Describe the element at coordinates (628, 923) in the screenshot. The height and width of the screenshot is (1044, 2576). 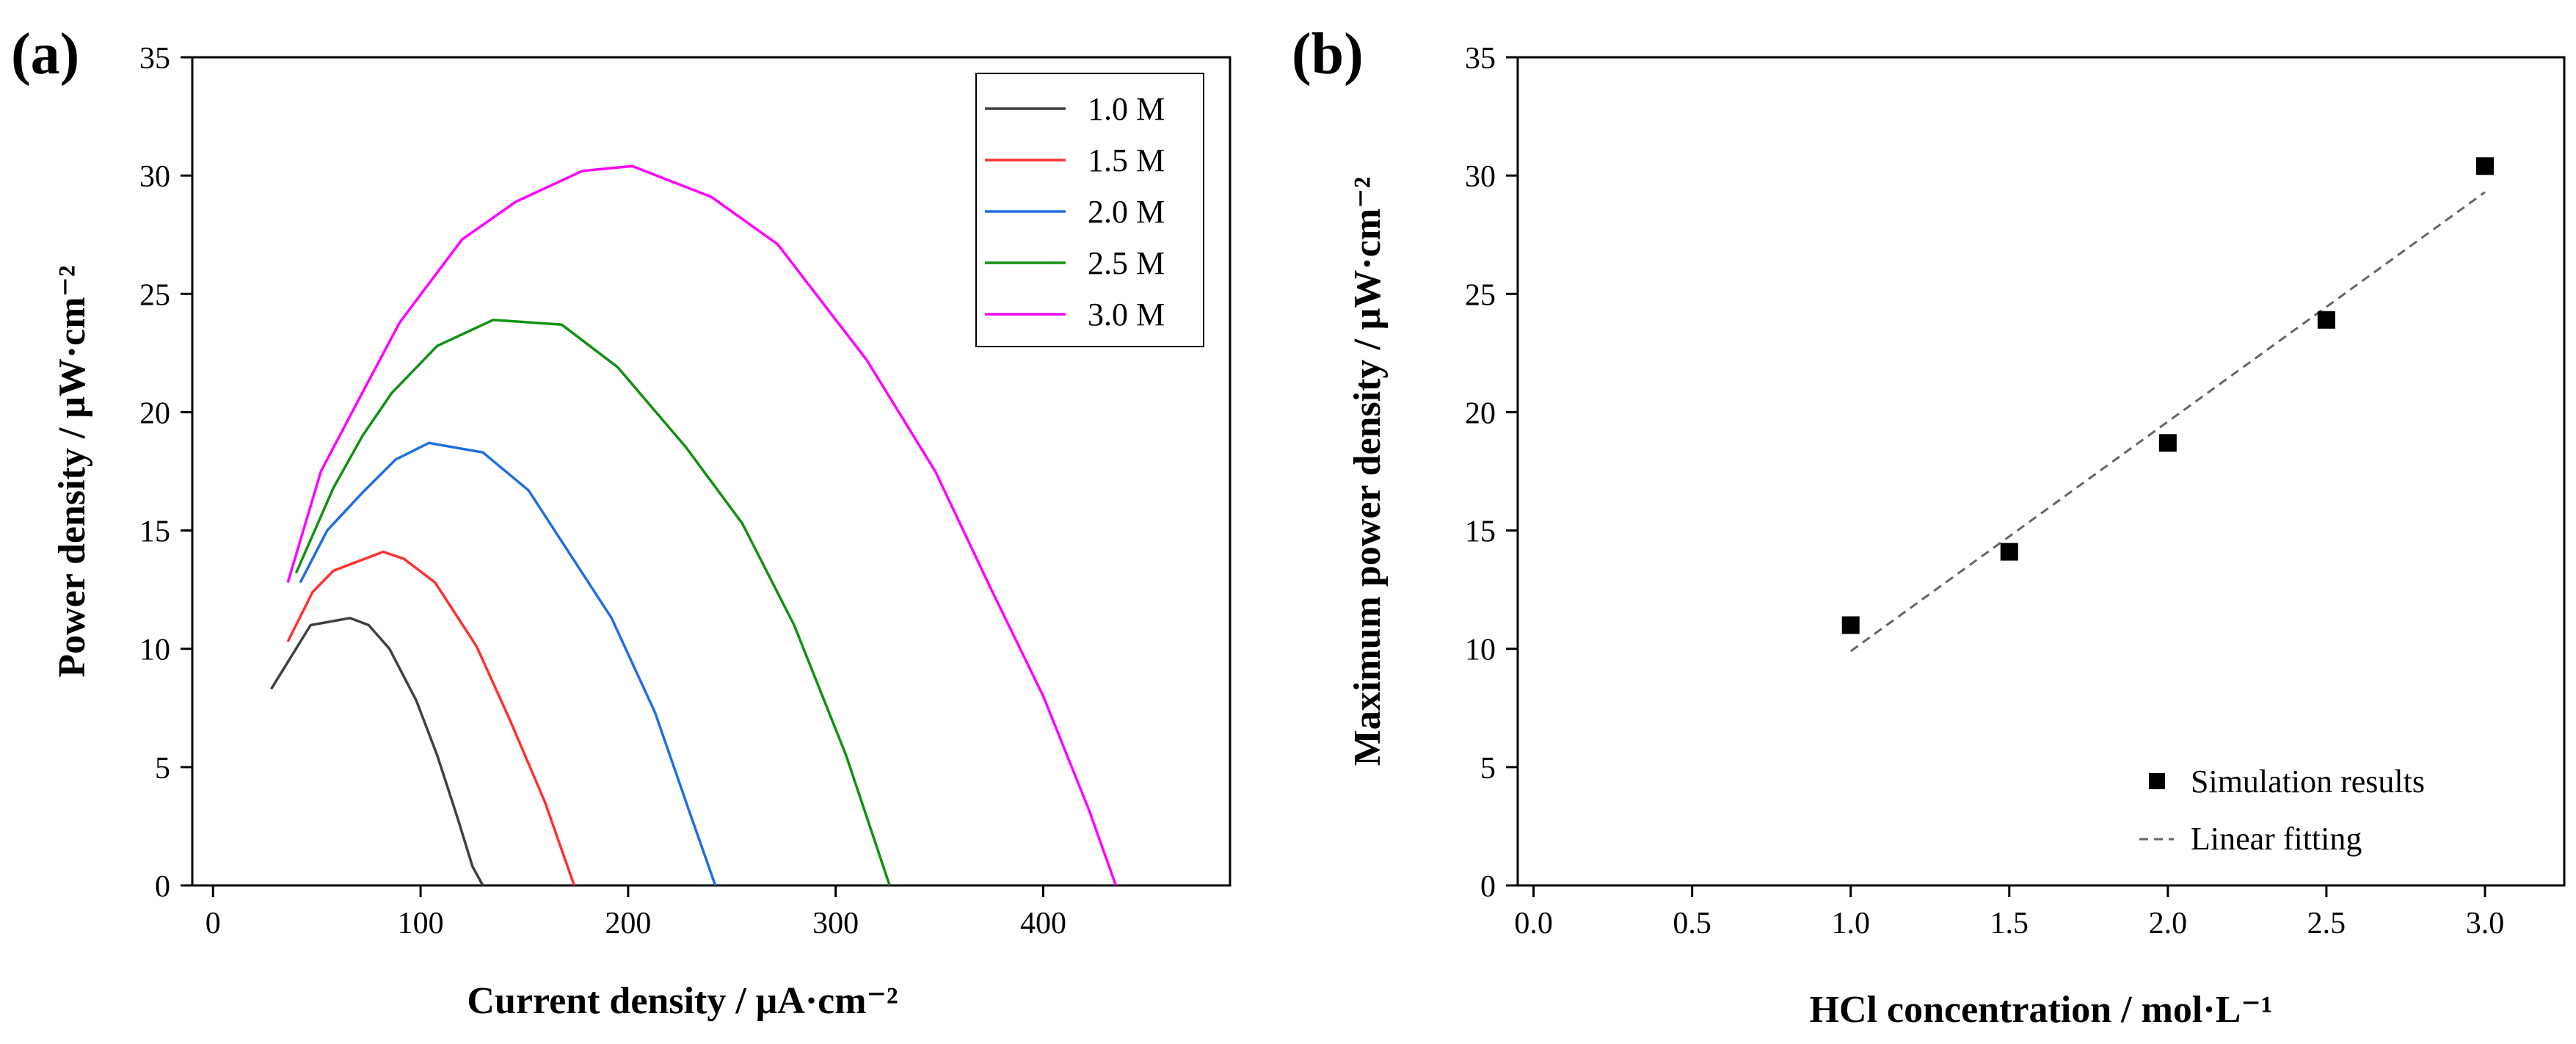
I see `x-tick-label: 200` at that location.